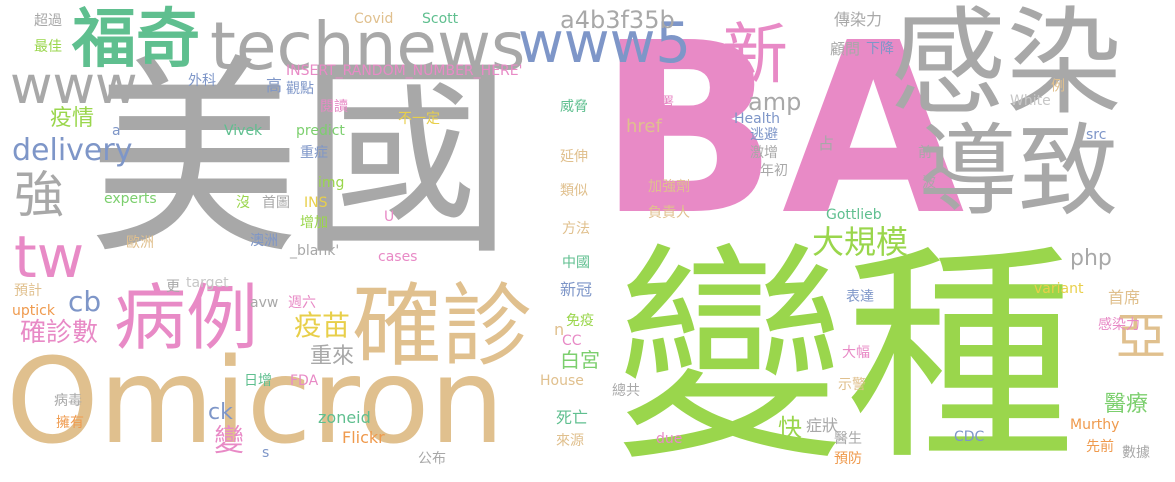 This screenshot has height=482, width=1175. What do you see at coordinates (419, 119) in the screenshot?
I see `word: 不一定` at bounding box center [419, 119].